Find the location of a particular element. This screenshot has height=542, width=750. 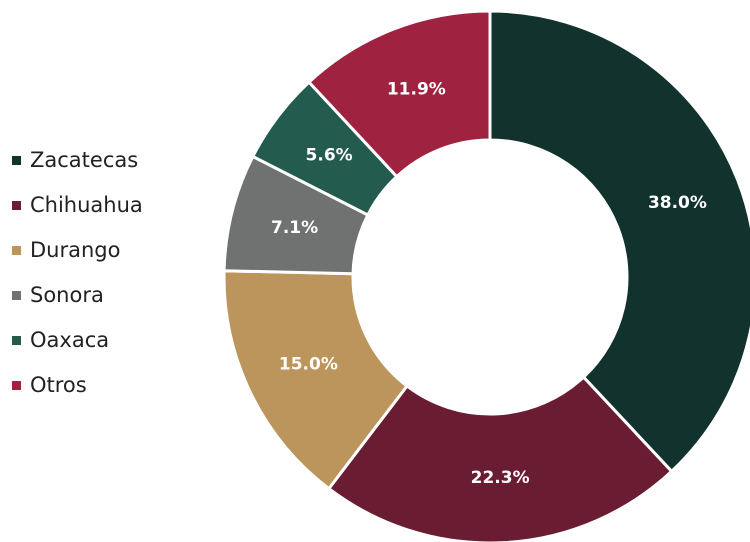

legend-label: Zacatecas is located at coordinates (84, 160).